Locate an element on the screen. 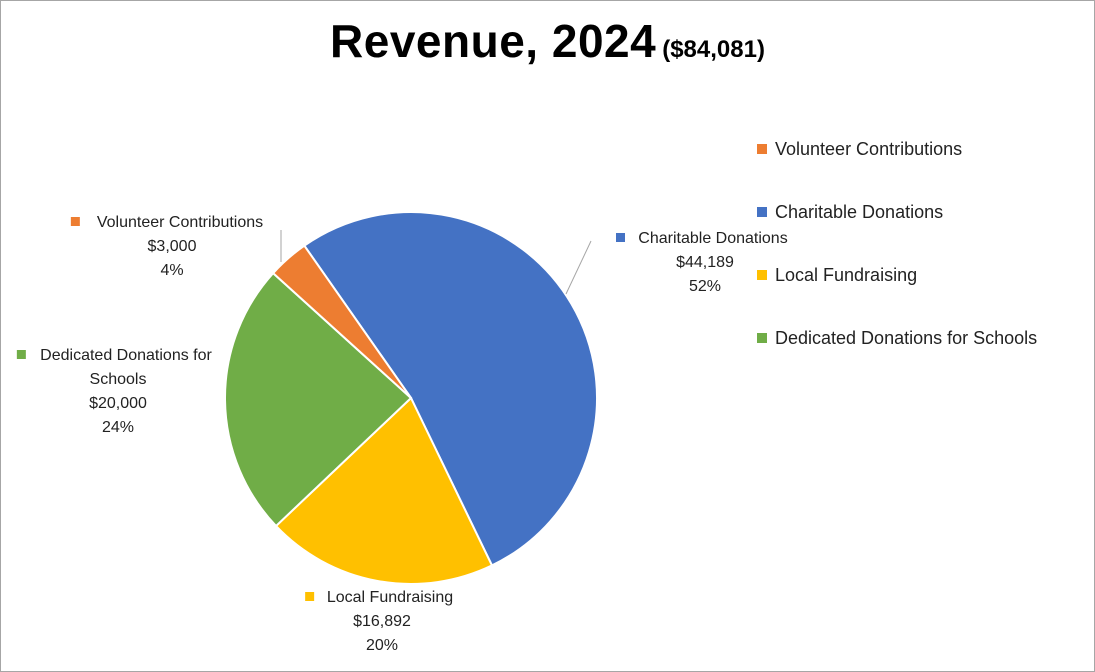 This screenshot has height=672, width=1095. data-label-name: Local Fundraising is located at coordinates (390, 597).